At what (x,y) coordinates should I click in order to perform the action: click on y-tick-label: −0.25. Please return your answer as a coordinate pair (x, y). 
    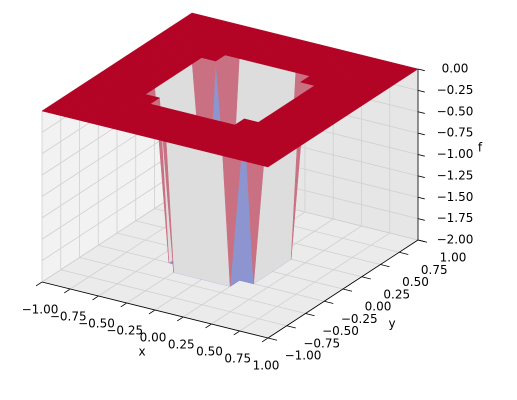
    Looking at the image, I should click on (359, 319).